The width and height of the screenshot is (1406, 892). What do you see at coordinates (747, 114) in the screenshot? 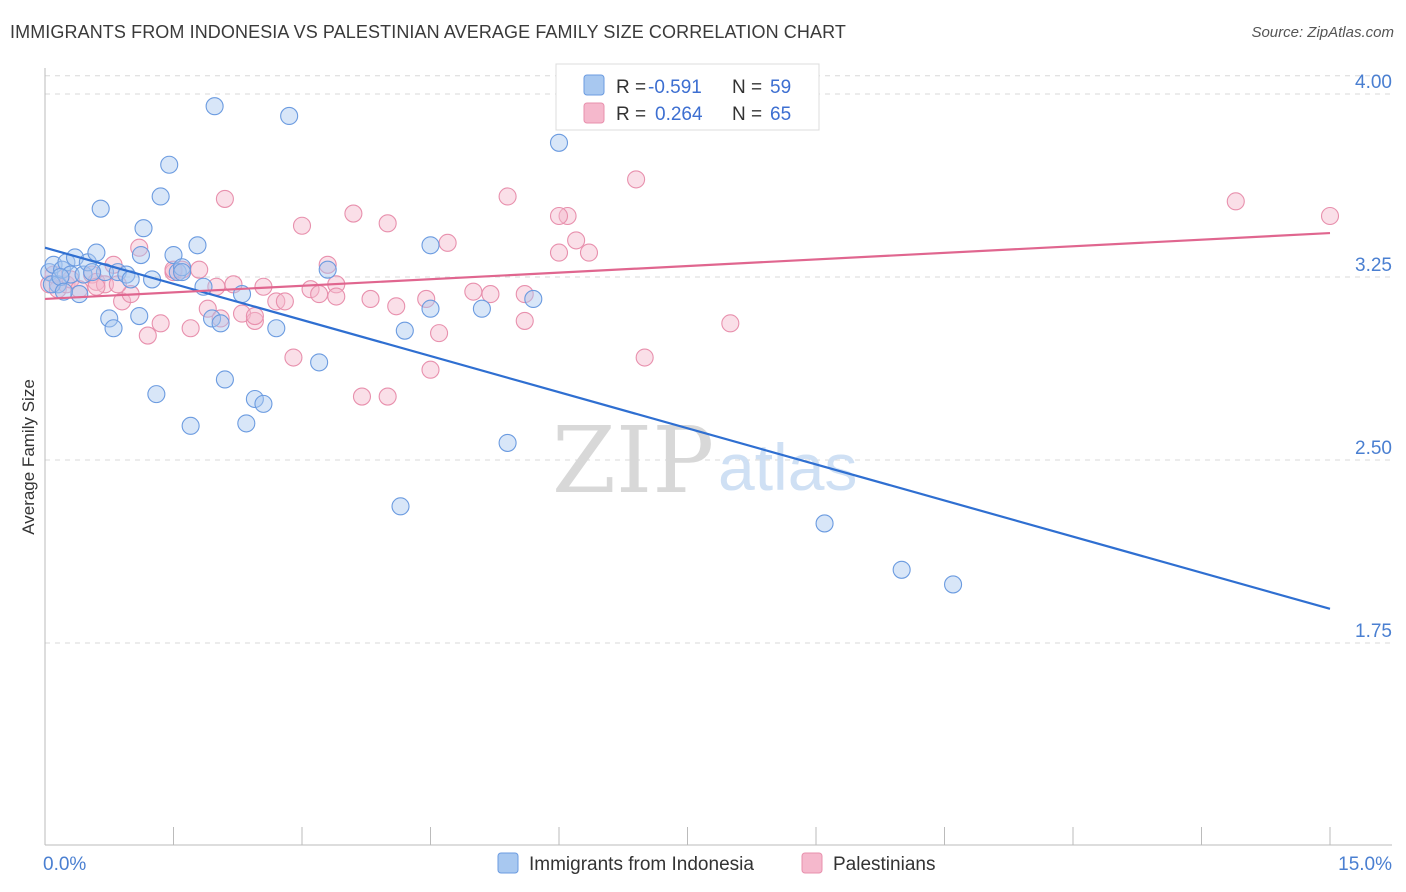
I see `legend-n-label-2: N =` at bounding box center [747, 114].